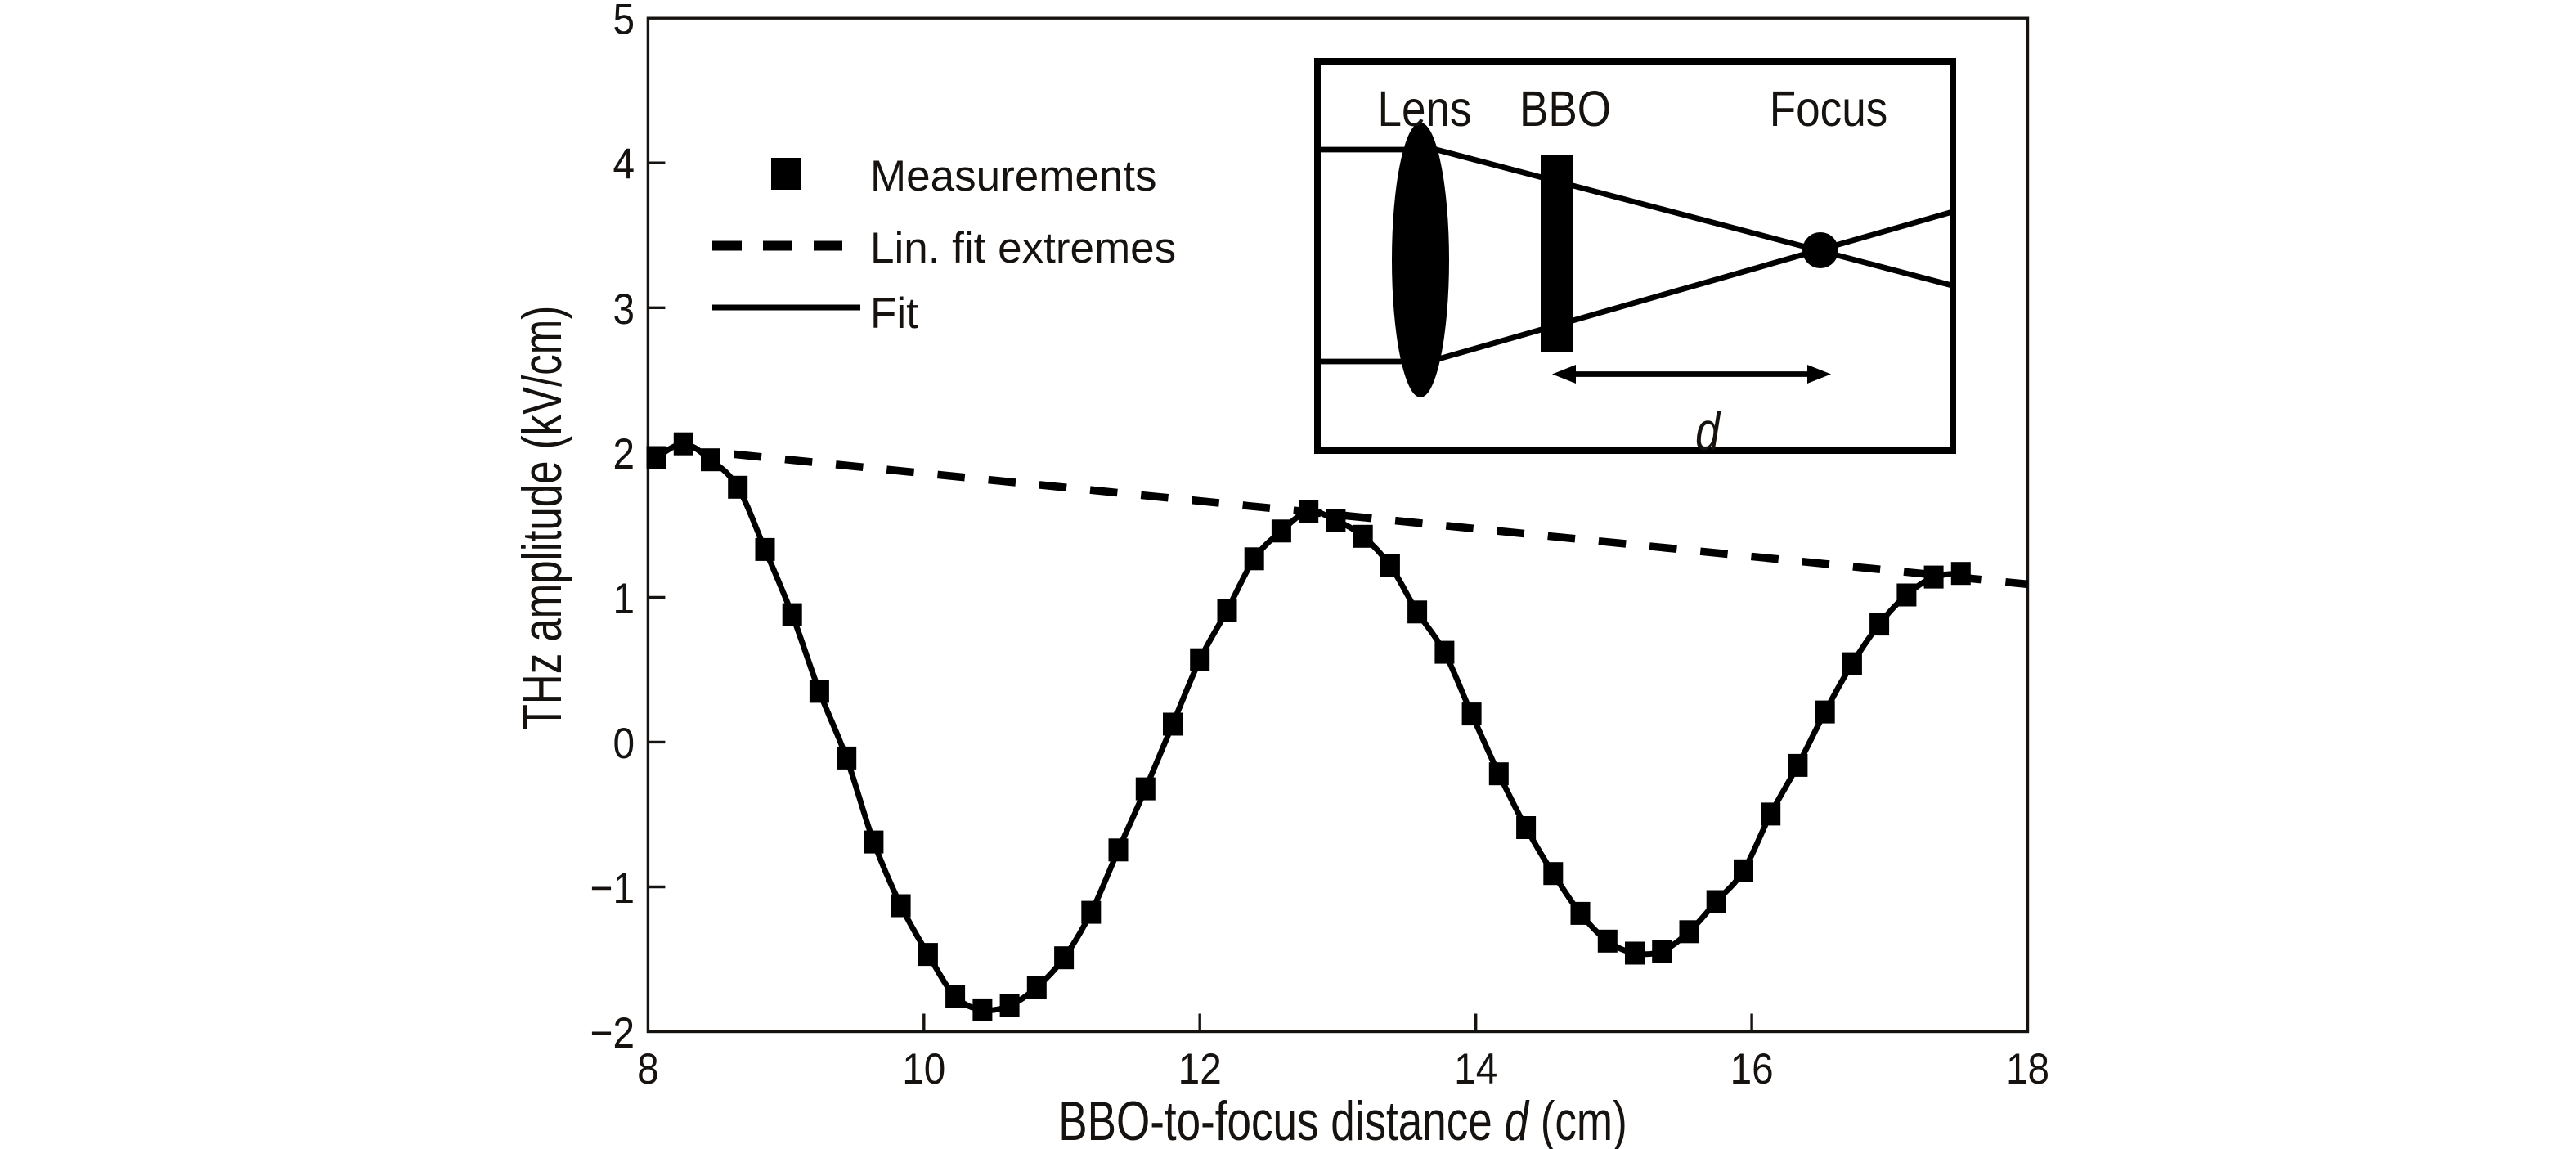 This screenshot has height=1149, width=2576. I want to click on svg-text: BBO, so click(1565, 110).